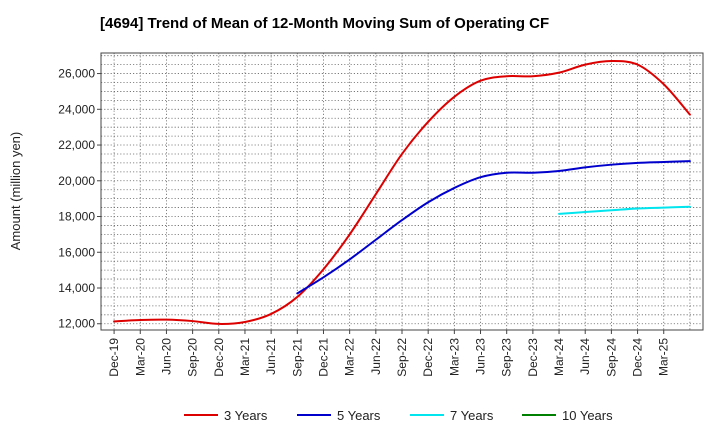 The width and height of the screenshot is (720, 440). Describe the element at coordinates (140, 357) in the screenshot. I see `x-tick-label: Mar-20` at that location.